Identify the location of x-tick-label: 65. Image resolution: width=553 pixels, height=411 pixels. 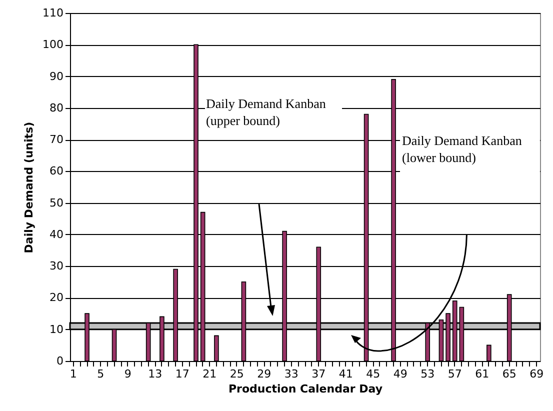
(509, 374).